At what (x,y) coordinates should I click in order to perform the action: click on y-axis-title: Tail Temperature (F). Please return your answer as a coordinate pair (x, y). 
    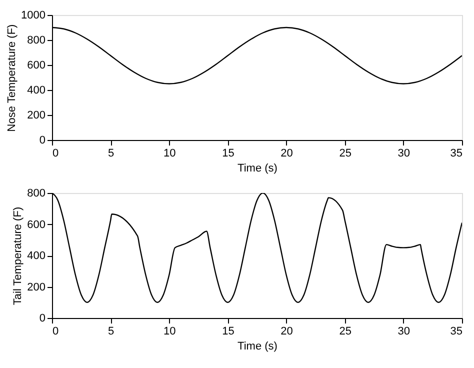
    Looking at the image, I should click on (18, 256).